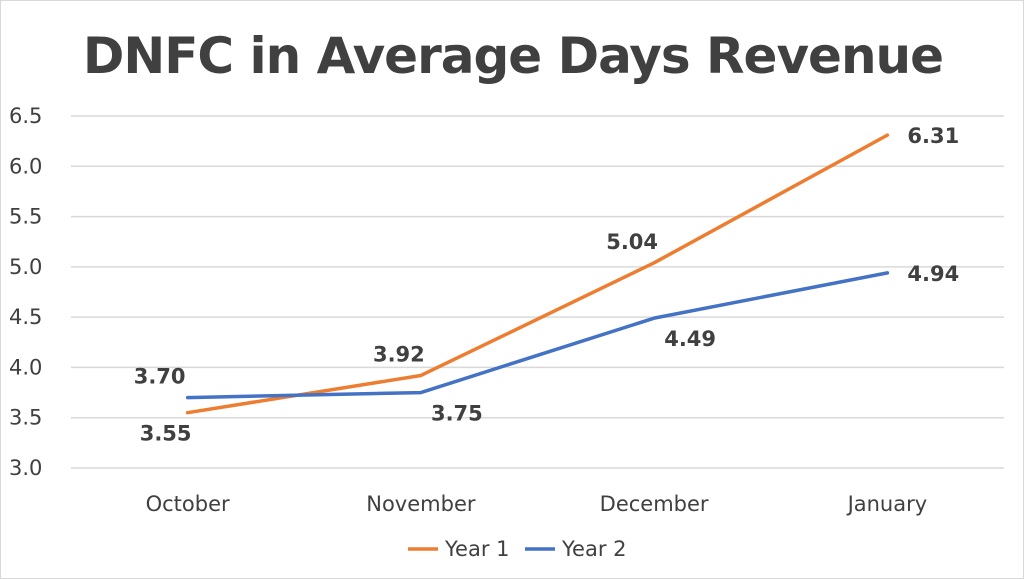 This screenshot has height=579, width=1024. What do you see at coordinates (887, 504) in the screenshot?
I see `x-tick-label: January` at bounding box center [887, 504].